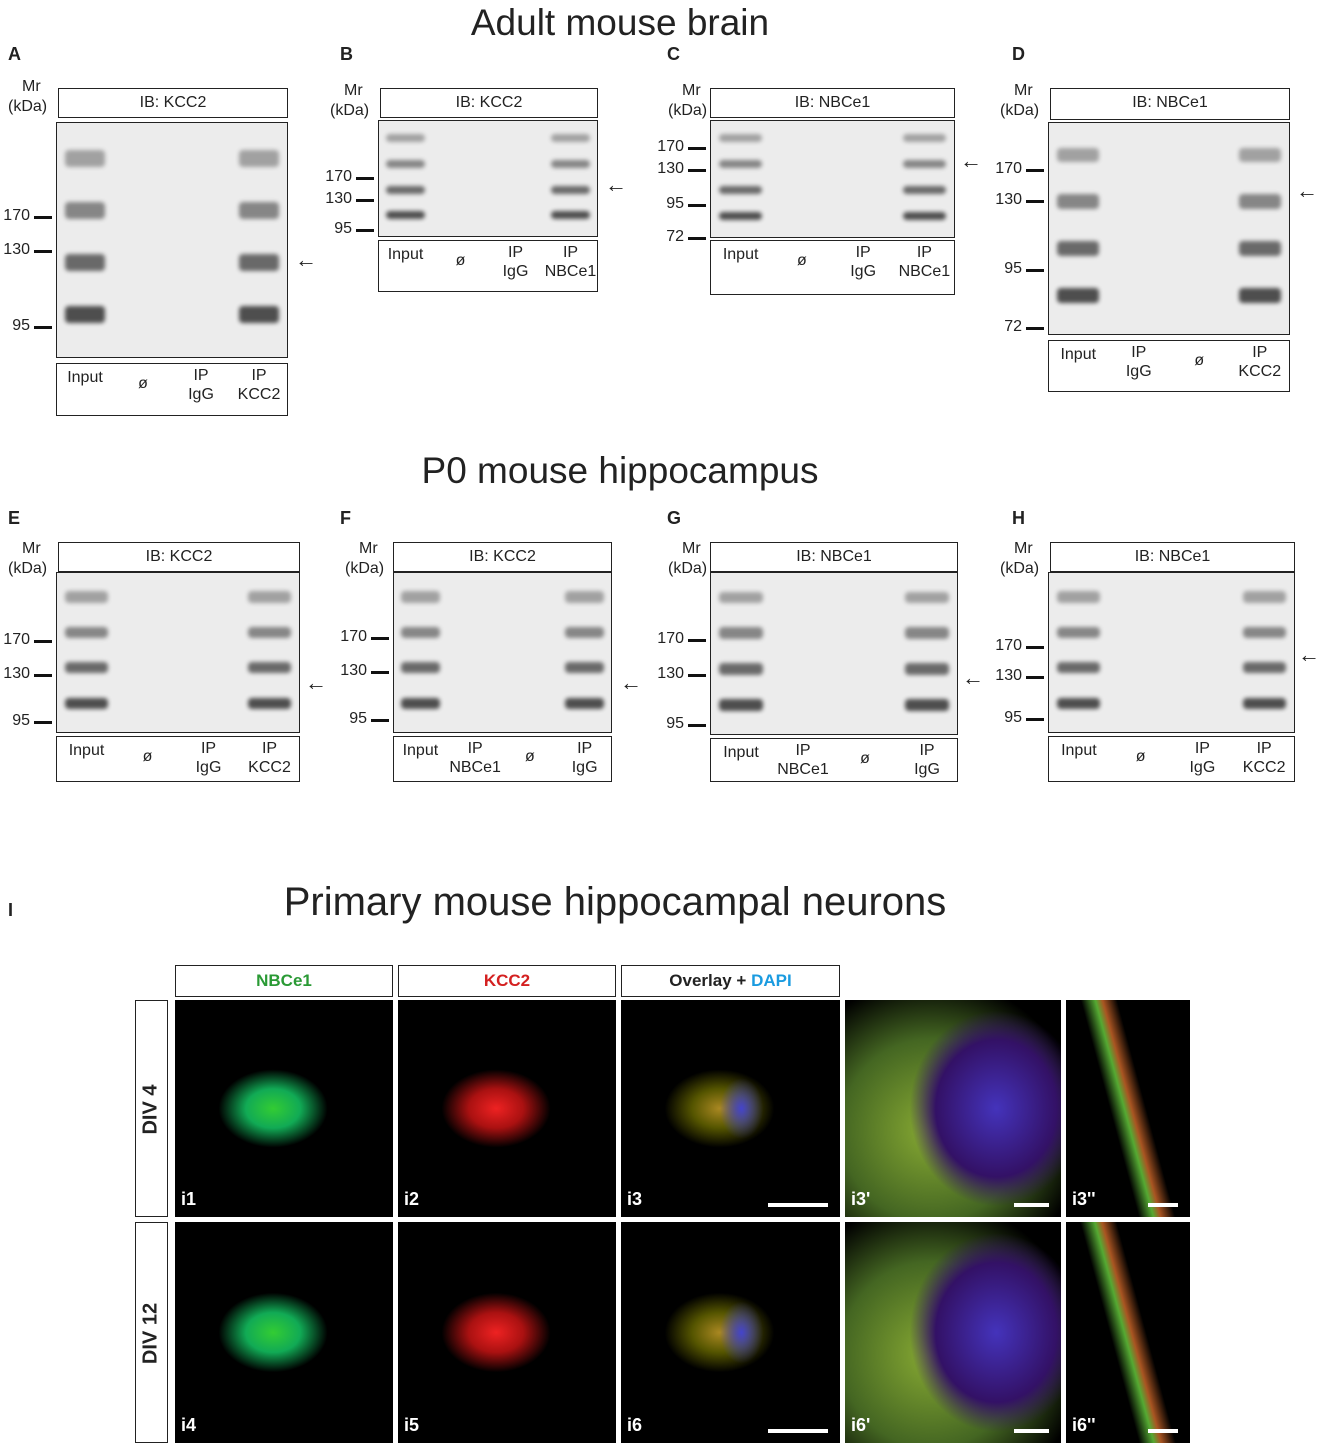 This screenshot has height=1449, width=1325. Describe the element at coordinates (345, 518) in the screenshot. I see `panel-letter: F` at that location.